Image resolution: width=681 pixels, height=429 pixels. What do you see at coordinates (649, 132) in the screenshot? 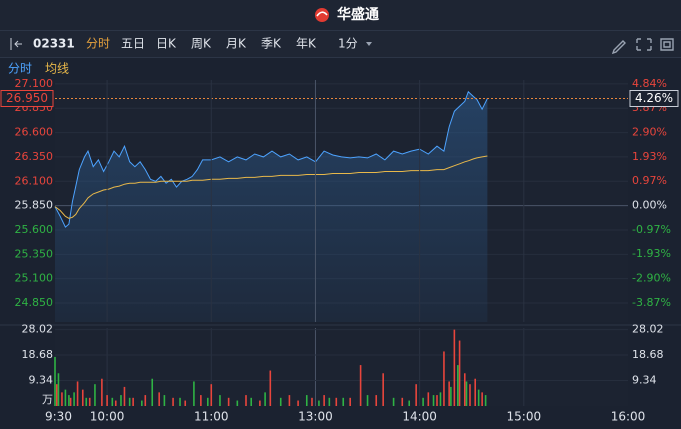
I see `y2-tick-label: 2.90%` at bounding box center [649, 132].